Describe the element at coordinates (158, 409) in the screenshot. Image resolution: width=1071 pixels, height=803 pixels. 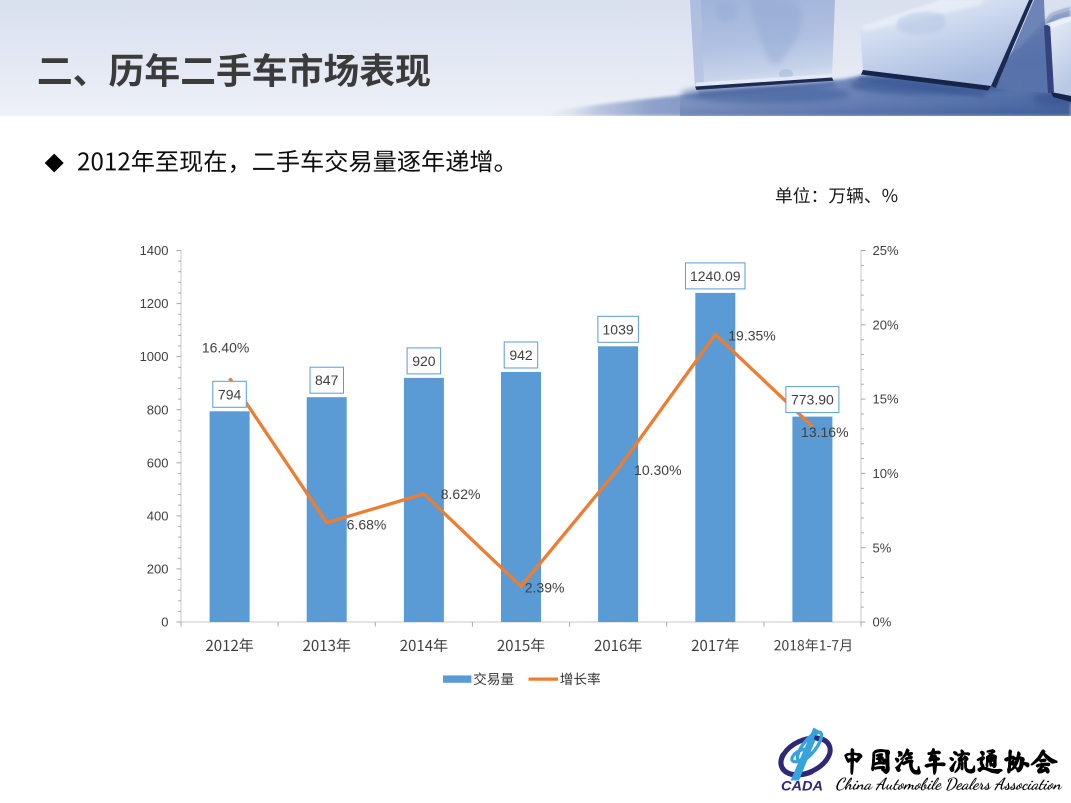
I see `svg-text: 800` at that location.